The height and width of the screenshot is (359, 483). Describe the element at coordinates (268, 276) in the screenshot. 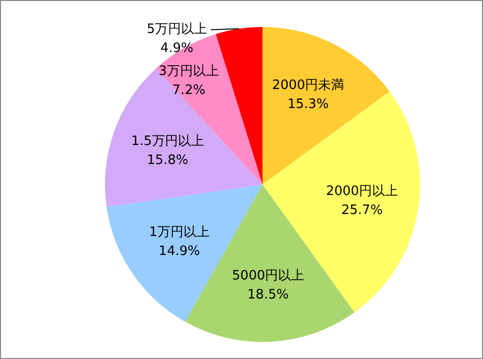

I see `slice-label: 5000円以上` at that location.